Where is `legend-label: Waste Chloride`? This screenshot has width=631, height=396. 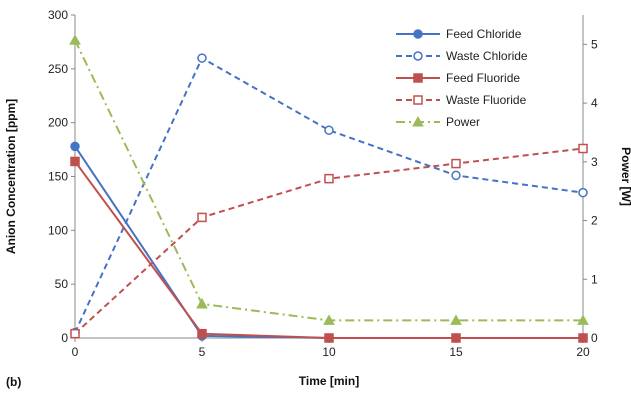
legend-label: Waste Chloride is located at coordinates (487, 56).